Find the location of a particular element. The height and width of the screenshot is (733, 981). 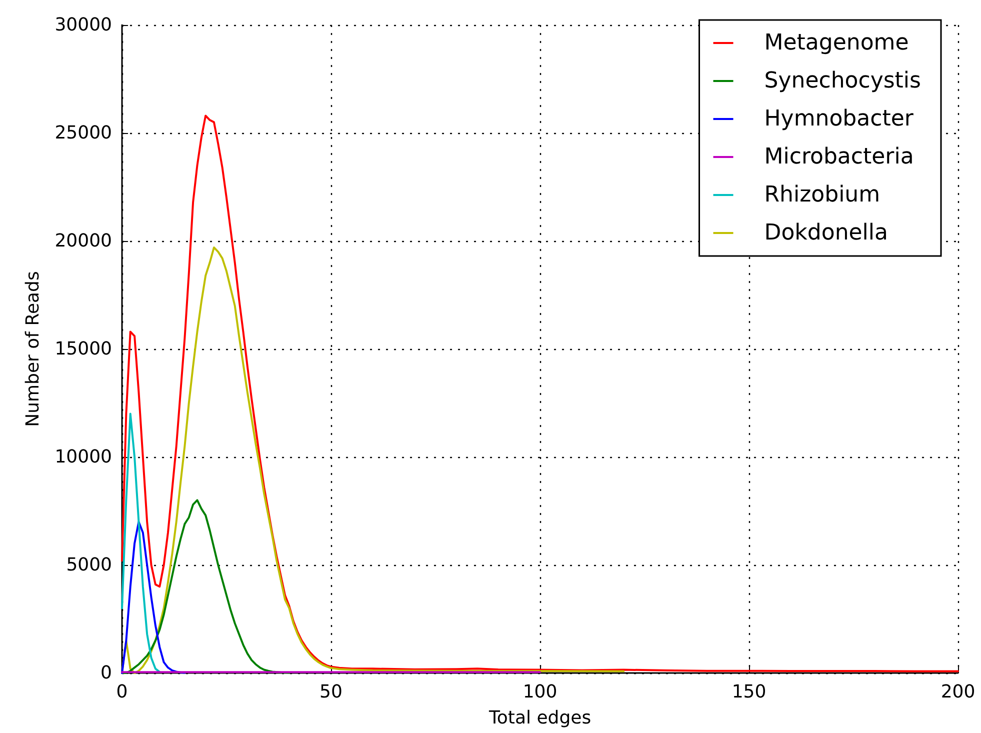

legend-label: Rhizobium is located at coordinates (822, 195).